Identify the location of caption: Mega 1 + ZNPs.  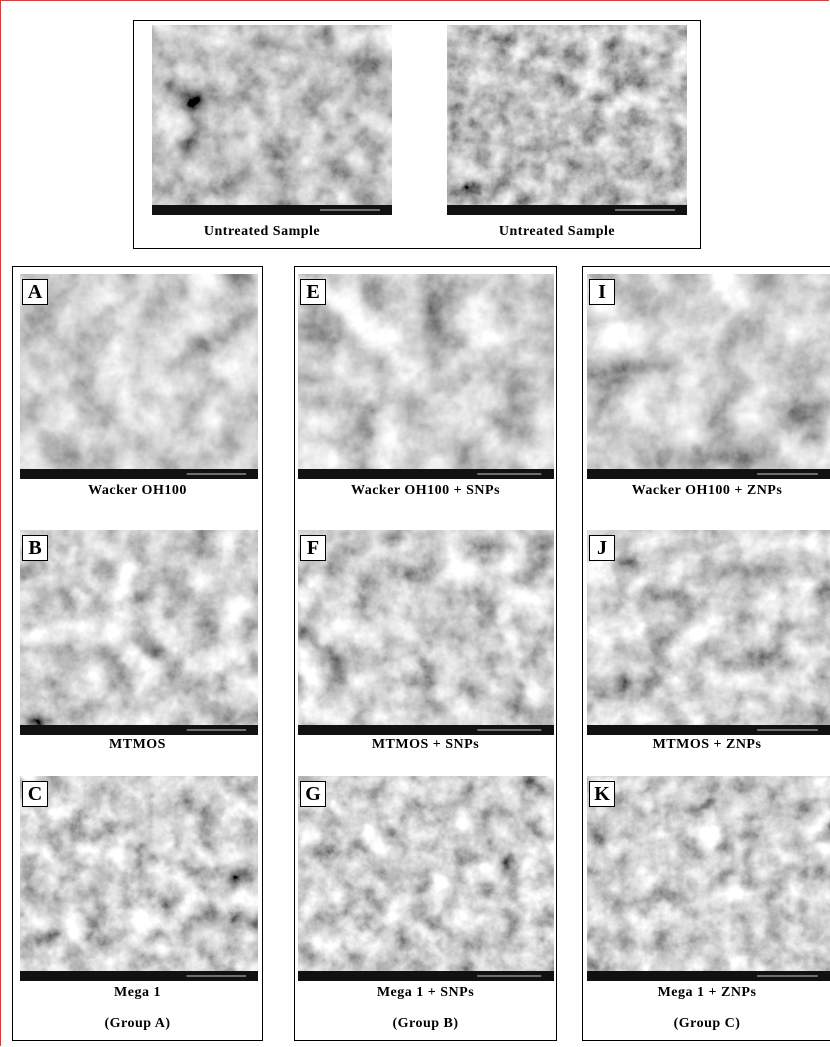
(707, 992).